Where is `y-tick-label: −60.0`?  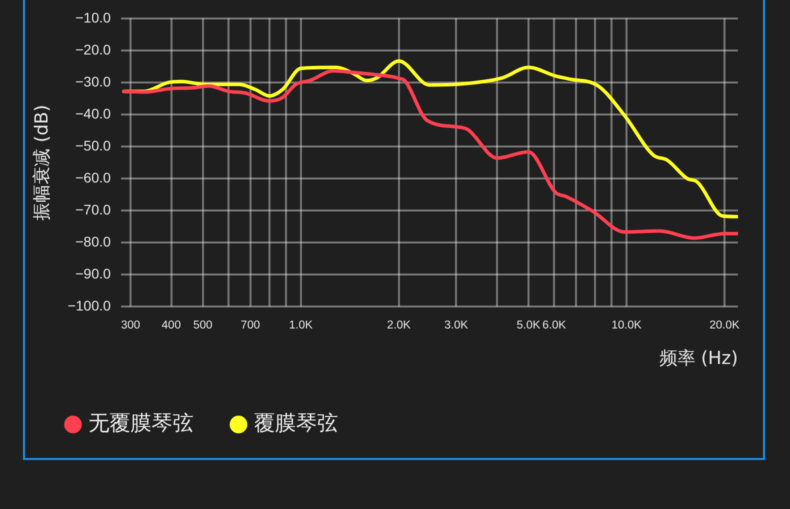 y-tick-label: −60.0 is located at coordinates (93, 177).